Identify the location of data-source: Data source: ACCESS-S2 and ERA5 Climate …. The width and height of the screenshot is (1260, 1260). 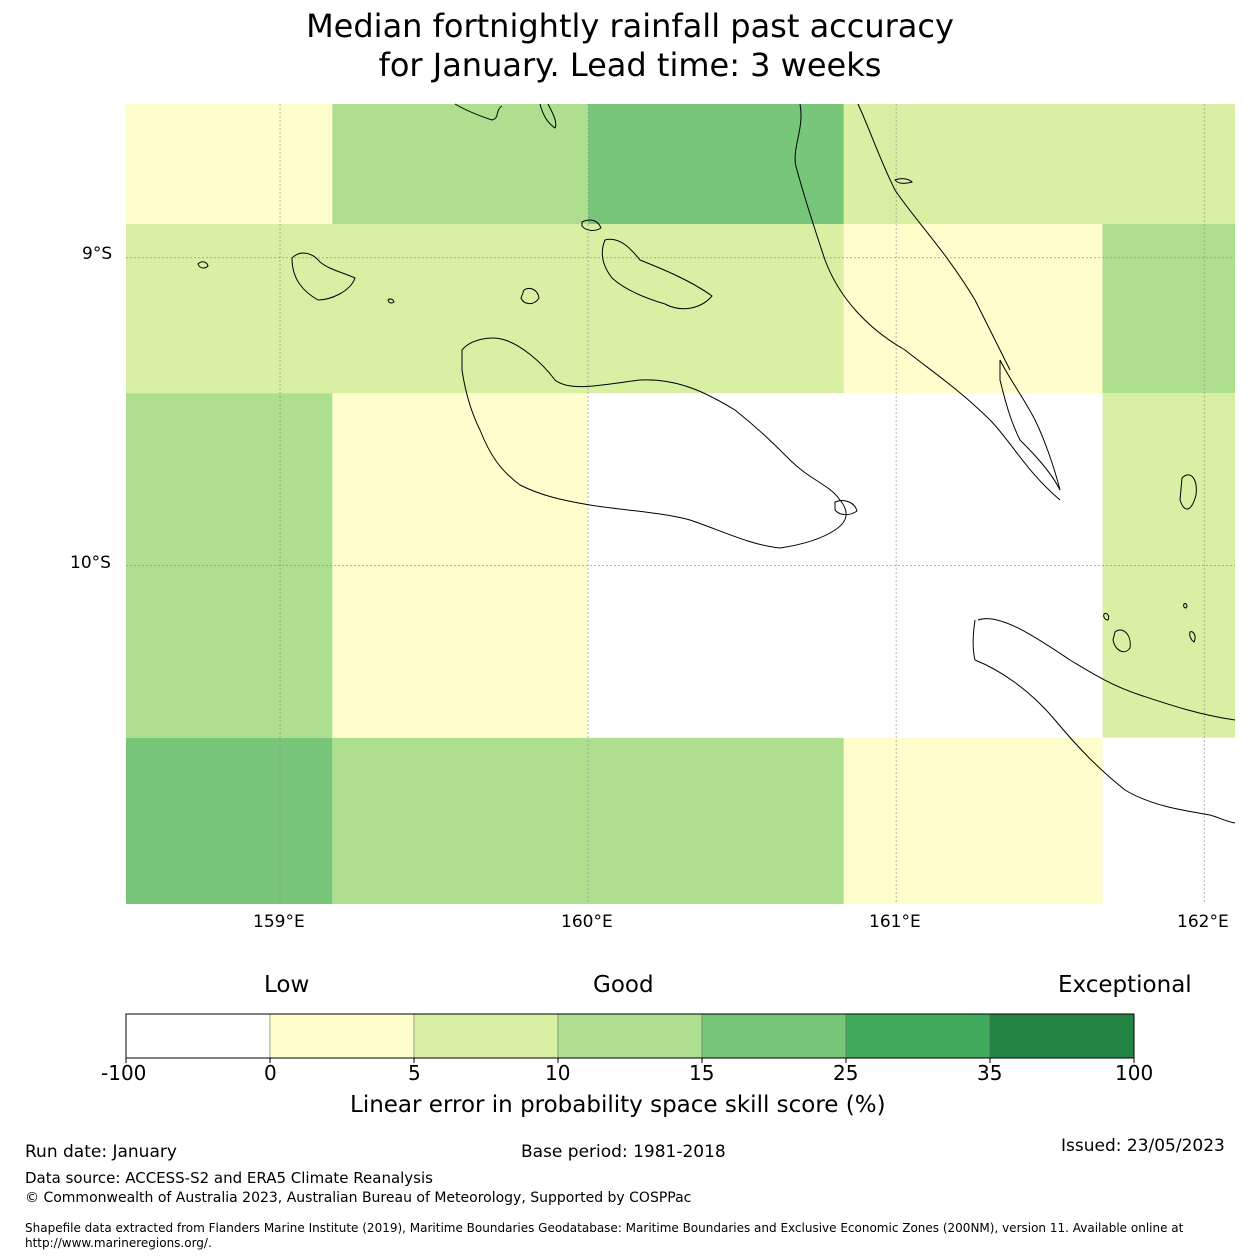
(229, 1178).